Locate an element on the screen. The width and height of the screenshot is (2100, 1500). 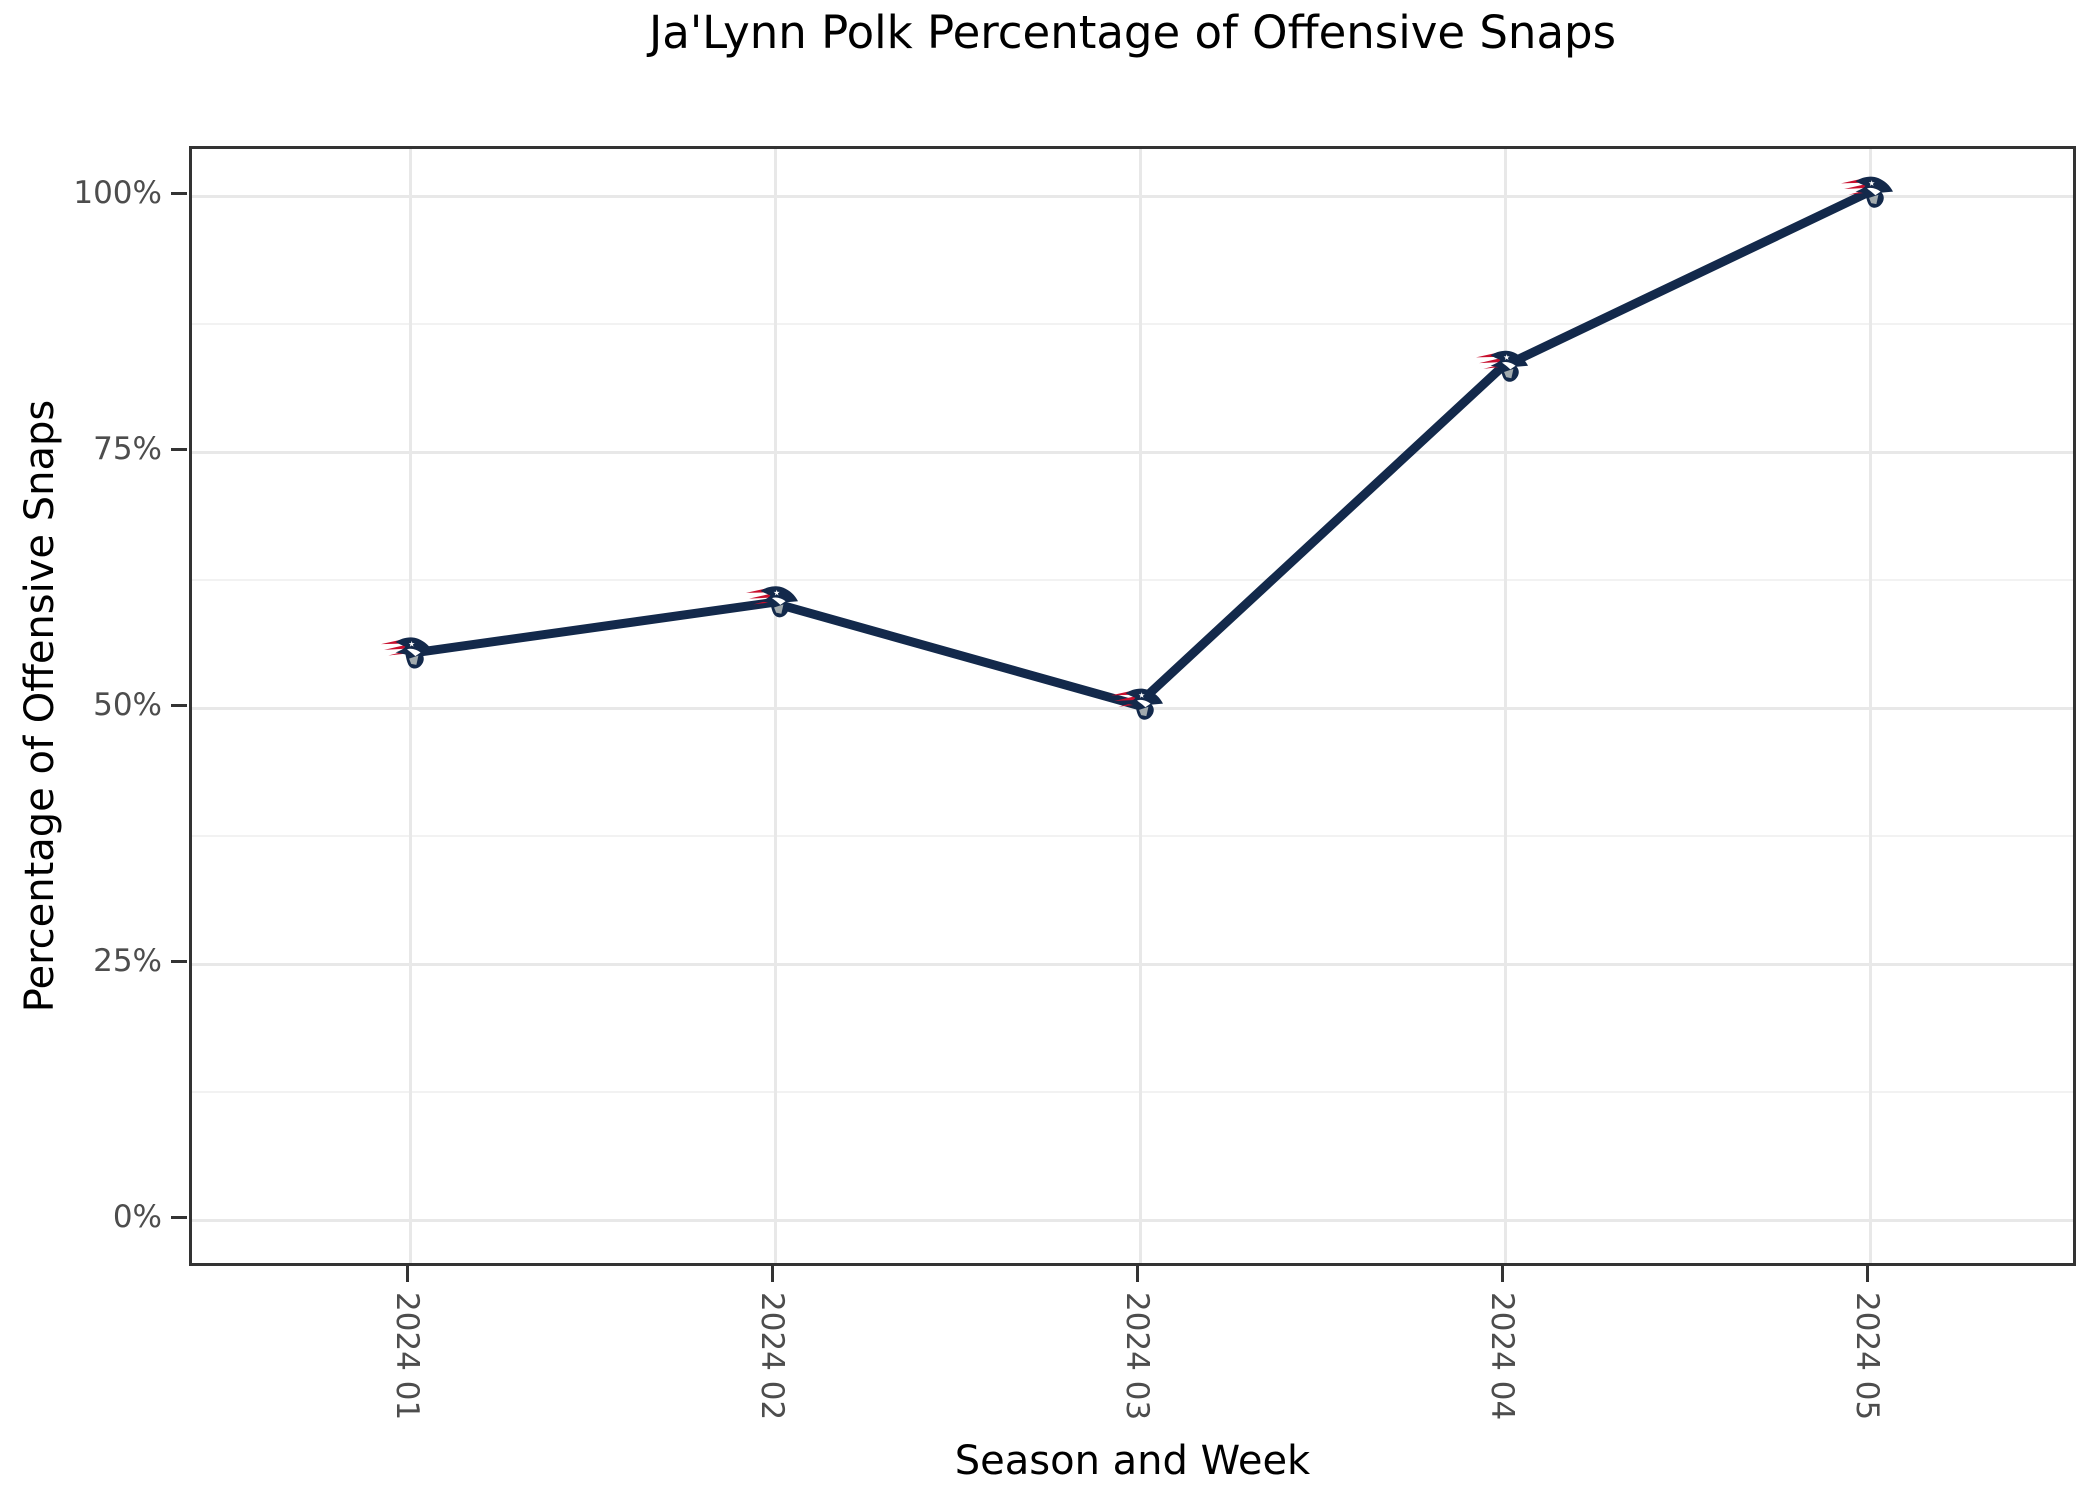
y-tick-label: 0% is located at coordinates (137, 1217).